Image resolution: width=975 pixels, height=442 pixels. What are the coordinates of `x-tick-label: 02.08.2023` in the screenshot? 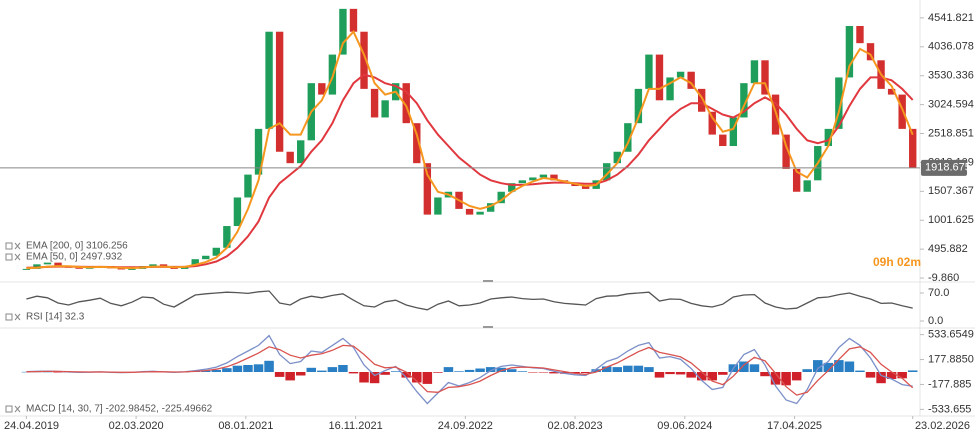 It's located at (575, 426).